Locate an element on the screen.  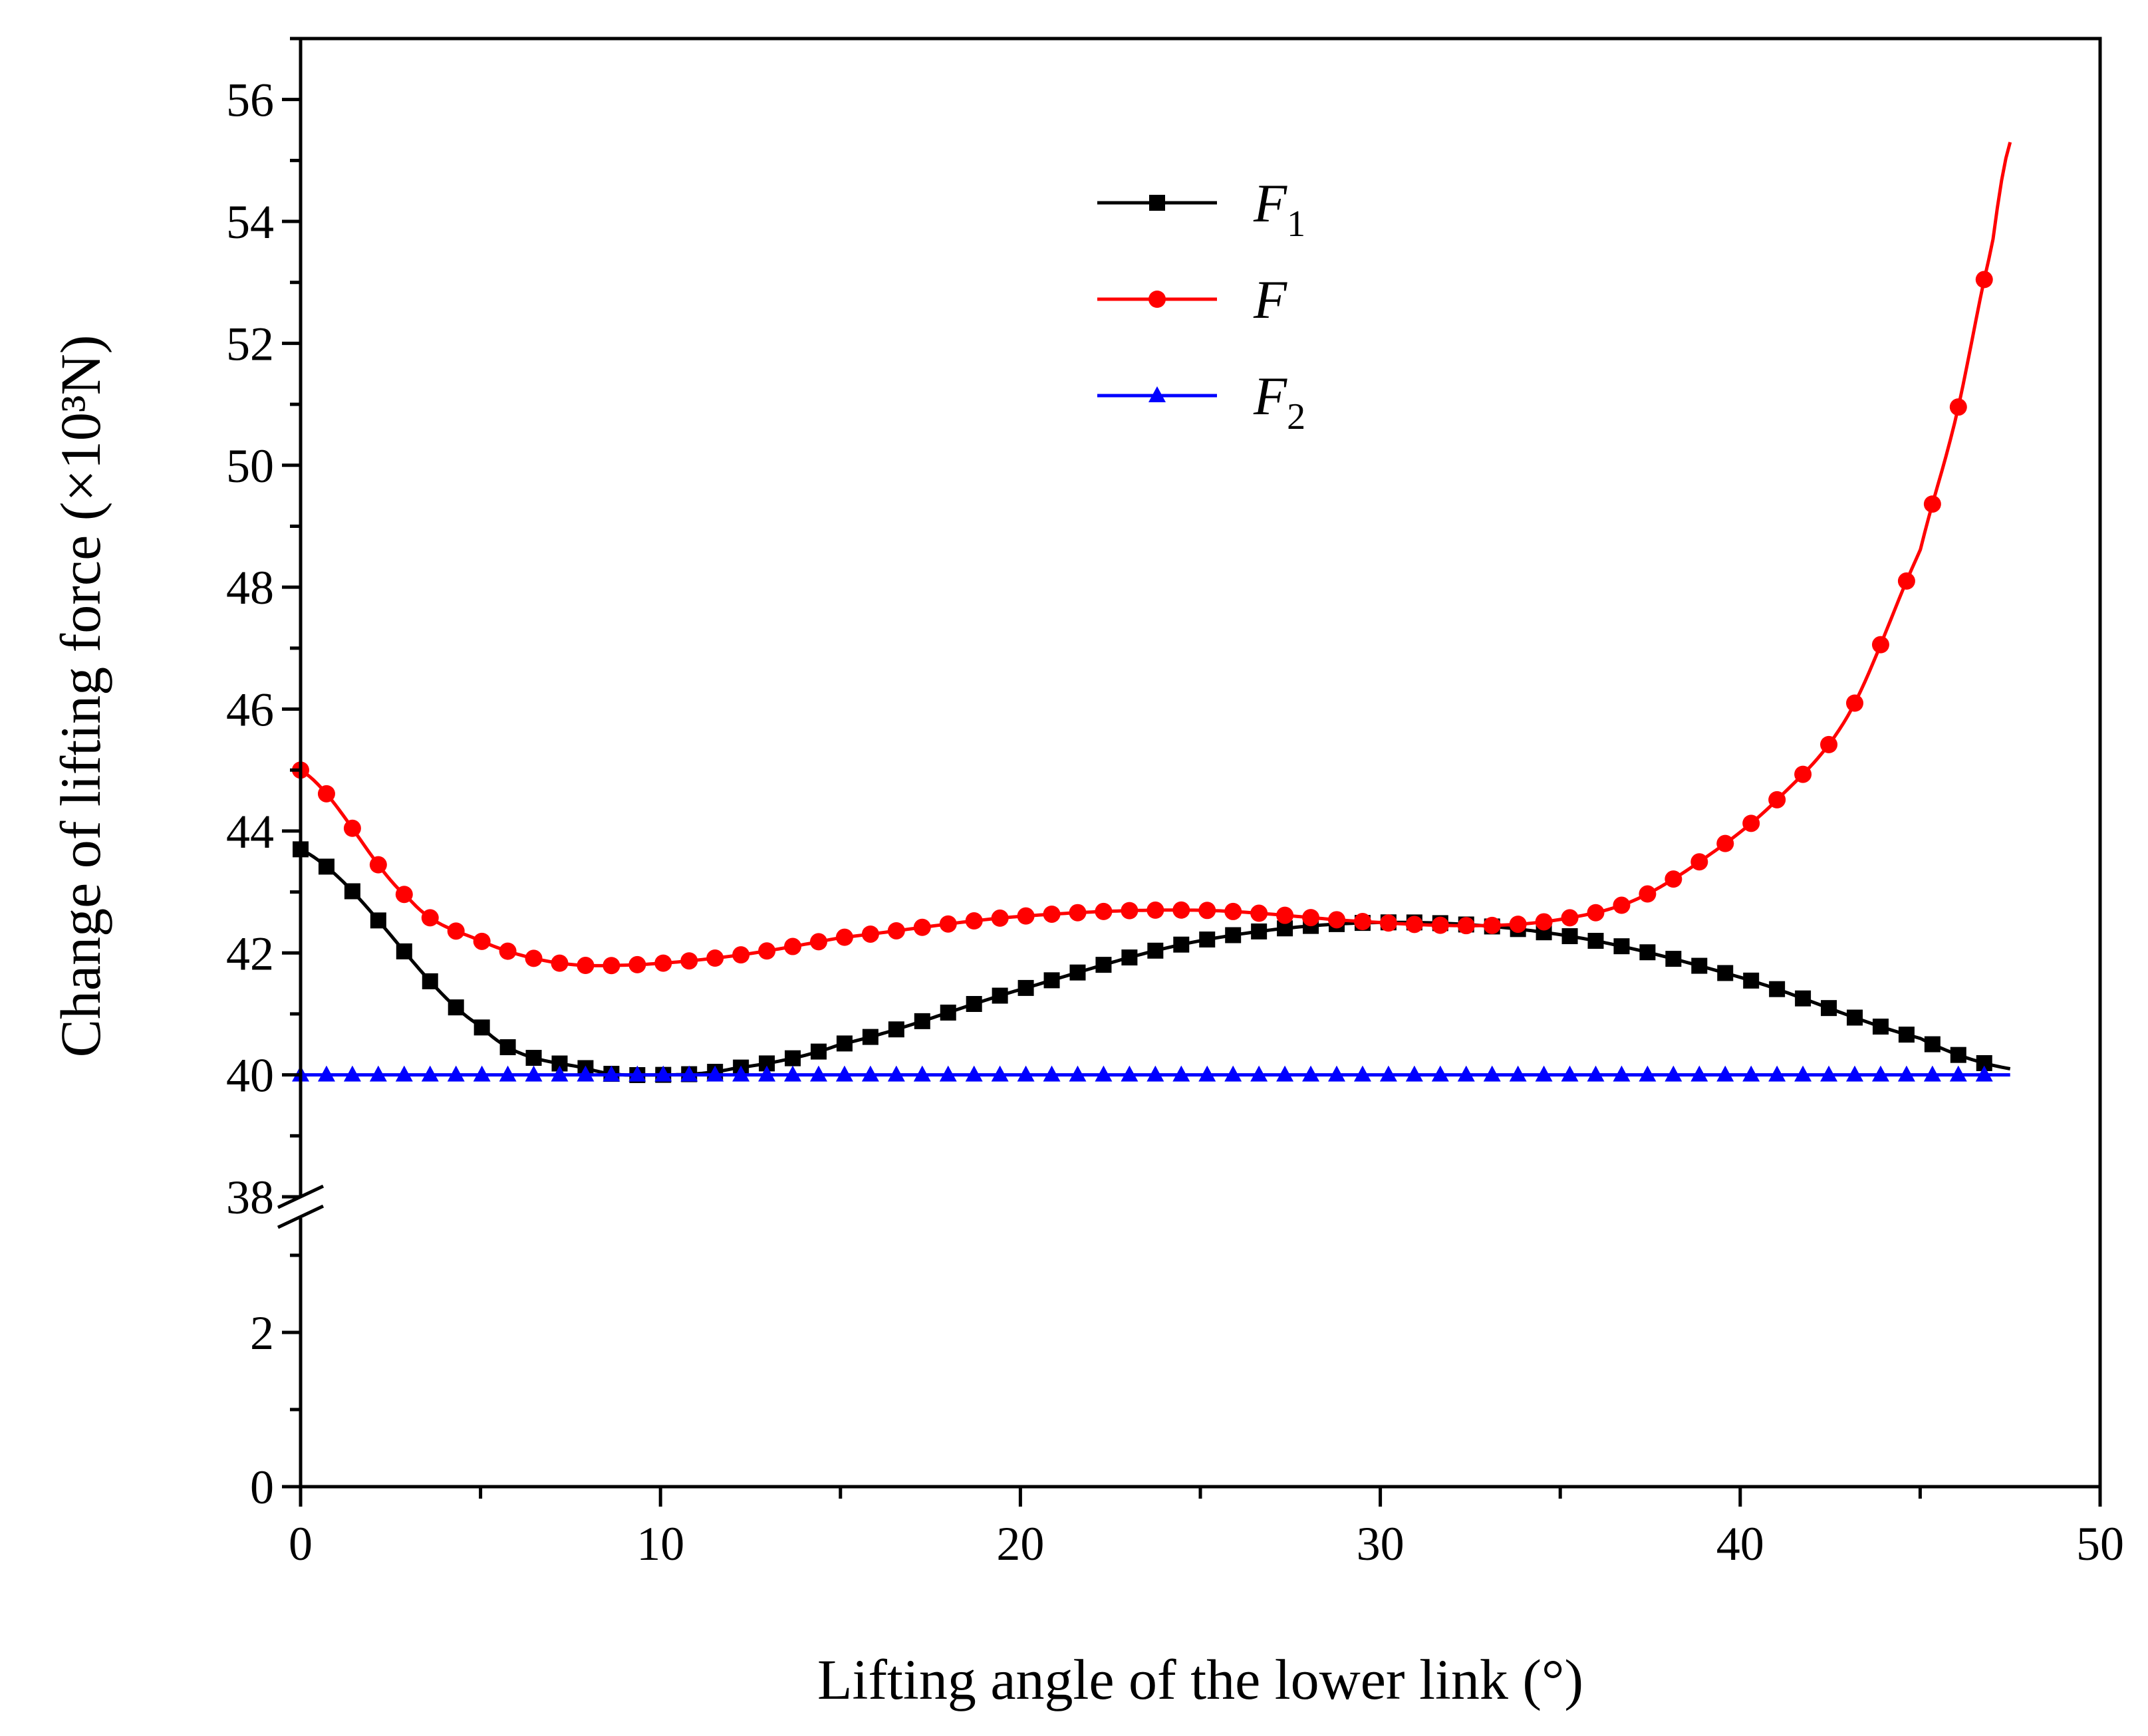
legend-label: F1 is located at coordinates (1279, 209).